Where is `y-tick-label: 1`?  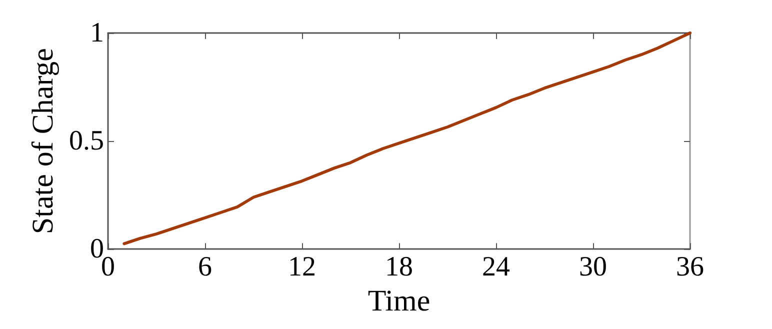 y-tick-label: 1 is located at coordinates (97, 33).